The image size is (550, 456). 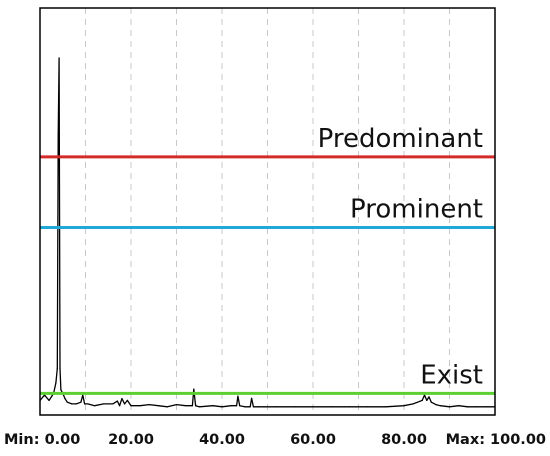 What do you see at coordinates (451, 375) in the screenshot?
I see `threshold-label-exist: Exist` at bounding box center [451, 375].